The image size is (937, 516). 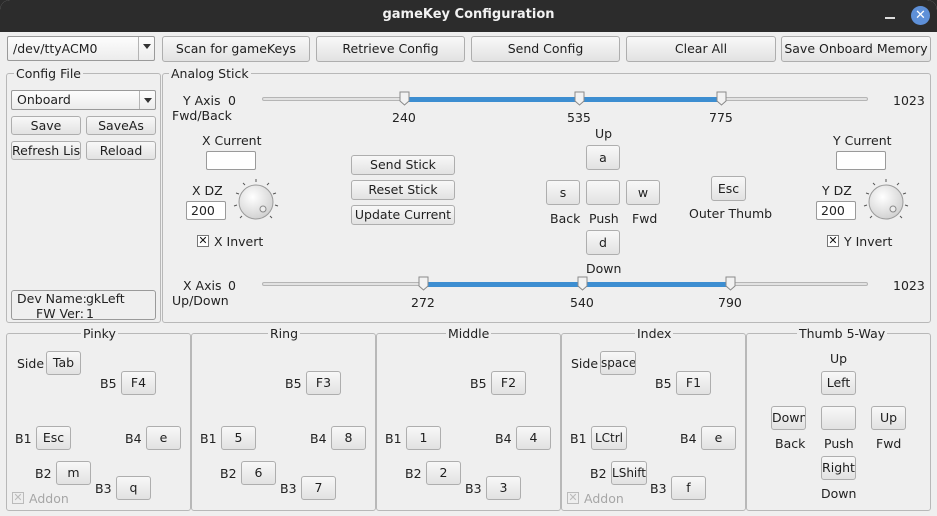 What do you see at coordinates (838, 468) in the screenshot?
I see `thumb-down-key: Right` at bounding box center [838, 468].